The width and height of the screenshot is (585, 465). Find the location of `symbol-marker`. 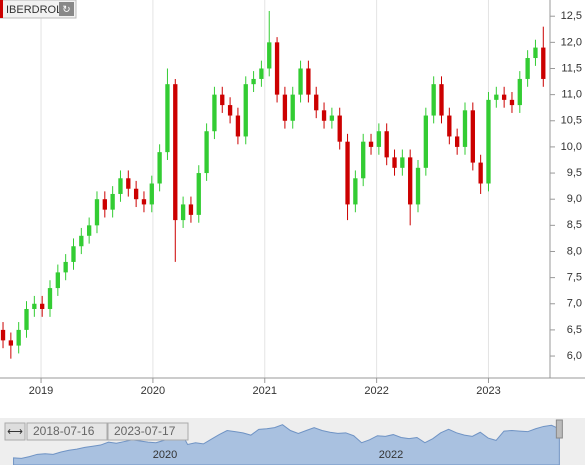

symbol-marker is located at coordinates (1, 9).